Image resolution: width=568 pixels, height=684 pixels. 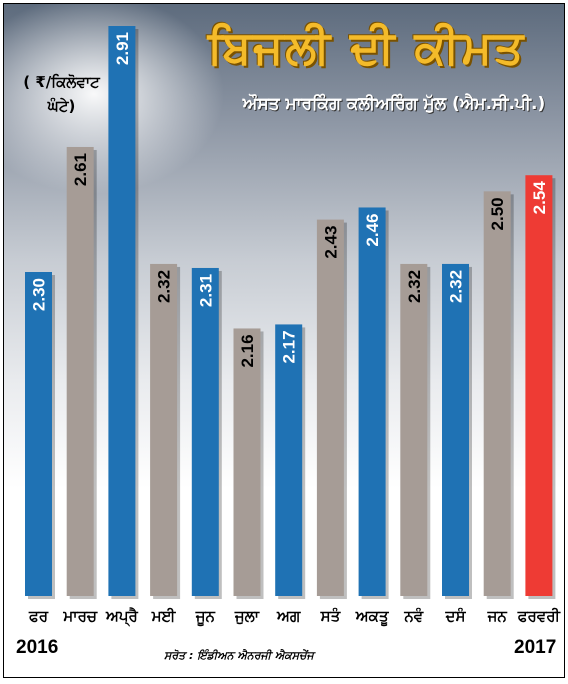 What do you see at coordinates (539, 616) in the screenshot?
I see `category-label: ਫਰਵਰੀ` at bounding box center [539, 616].